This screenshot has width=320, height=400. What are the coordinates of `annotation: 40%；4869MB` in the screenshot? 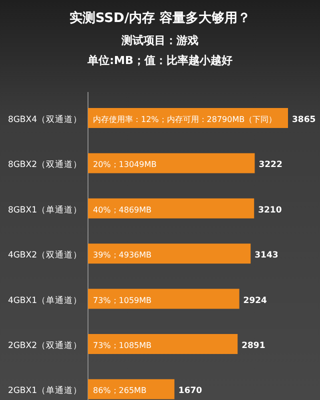 It's located at (122, 209).